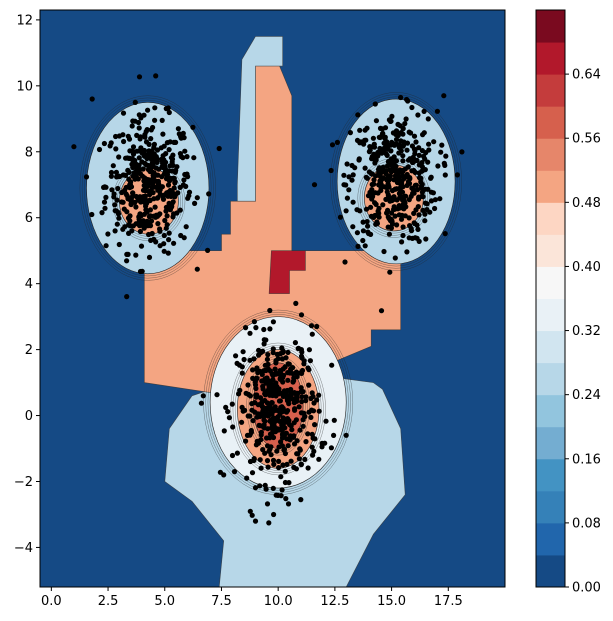 The height and width of the screenshot is (621, 613). Describe the element at coordinates (51, 601) in the screenshot. I see `x-tick-label-0: 0.0` at that location.